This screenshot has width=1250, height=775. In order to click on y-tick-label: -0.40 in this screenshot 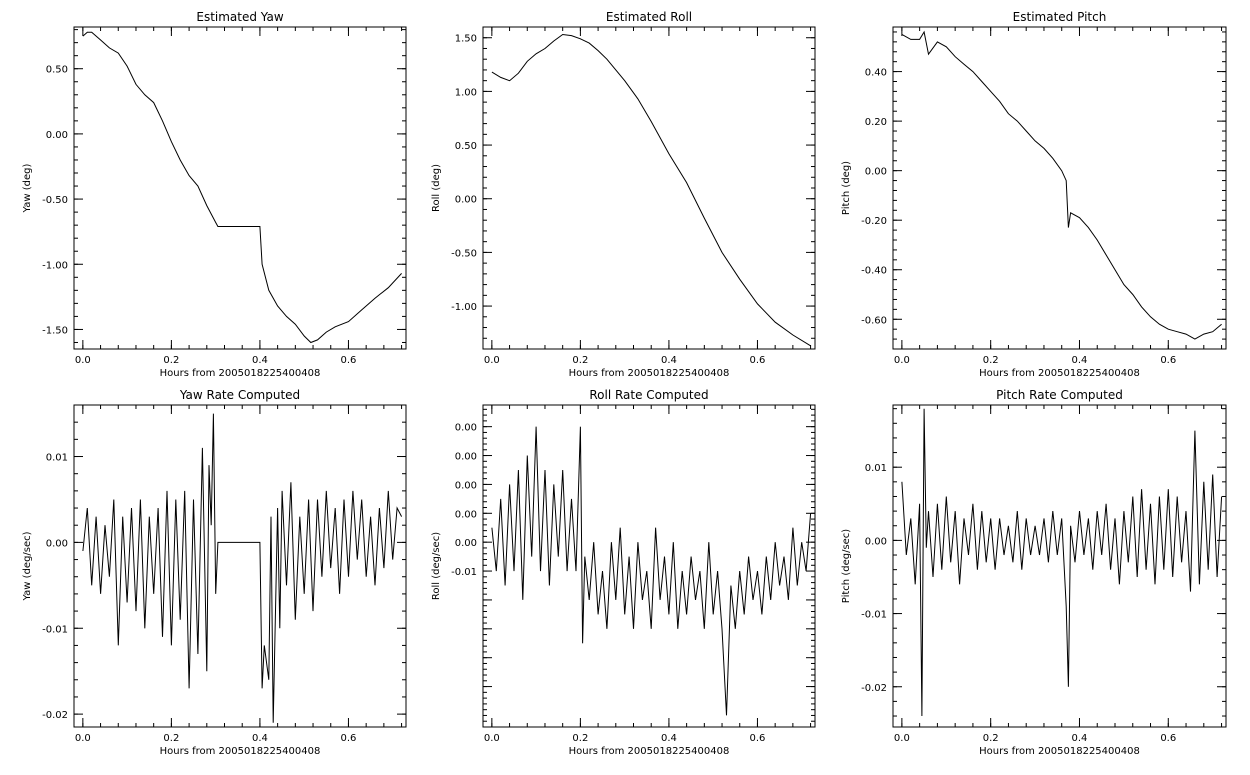, I will do `click(874, 271)`.